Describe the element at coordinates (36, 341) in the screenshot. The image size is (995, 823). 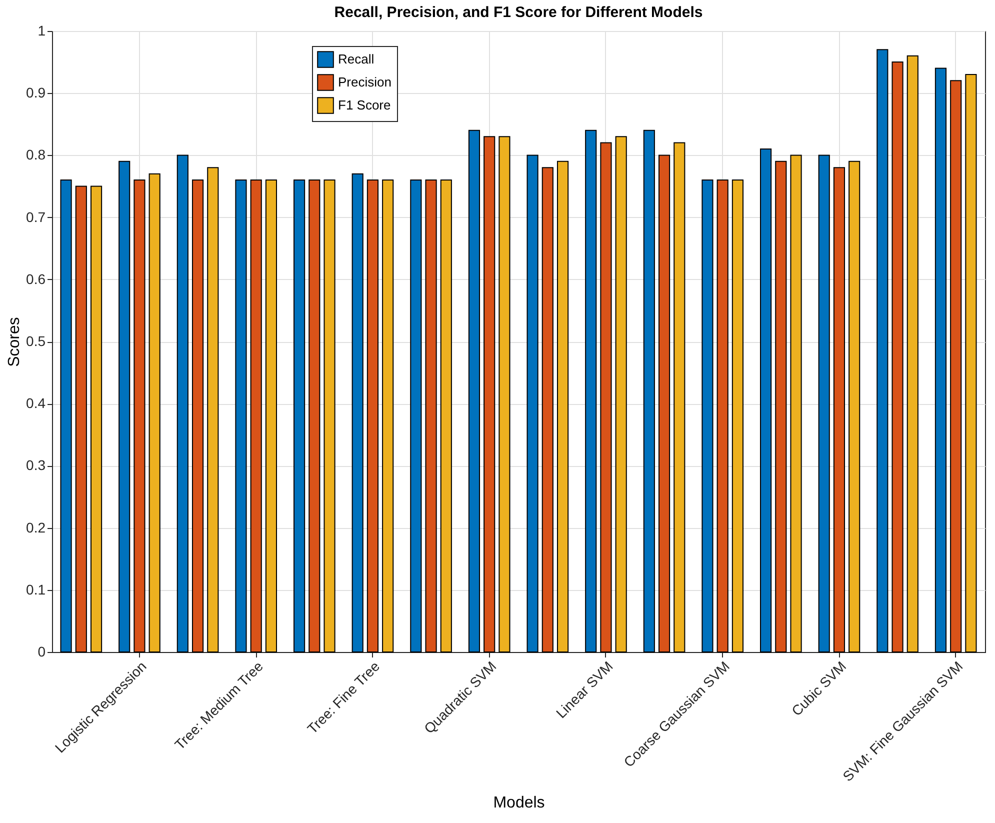
I see `y-tick-label: 0.5` at that location.